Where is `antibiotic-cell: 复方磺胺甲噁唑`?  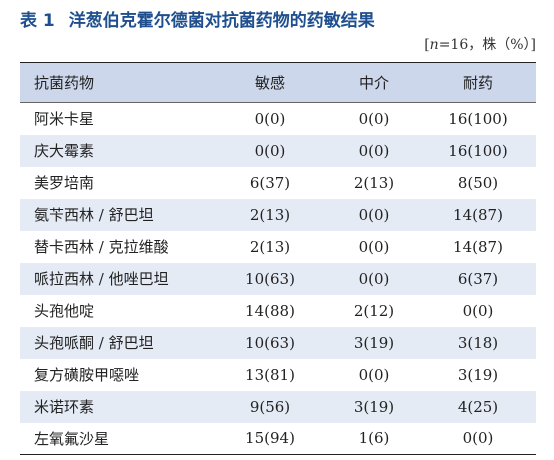 antibiotic-cell: 复方磺胺甲噁唑 is located at coordinates (87, 375).